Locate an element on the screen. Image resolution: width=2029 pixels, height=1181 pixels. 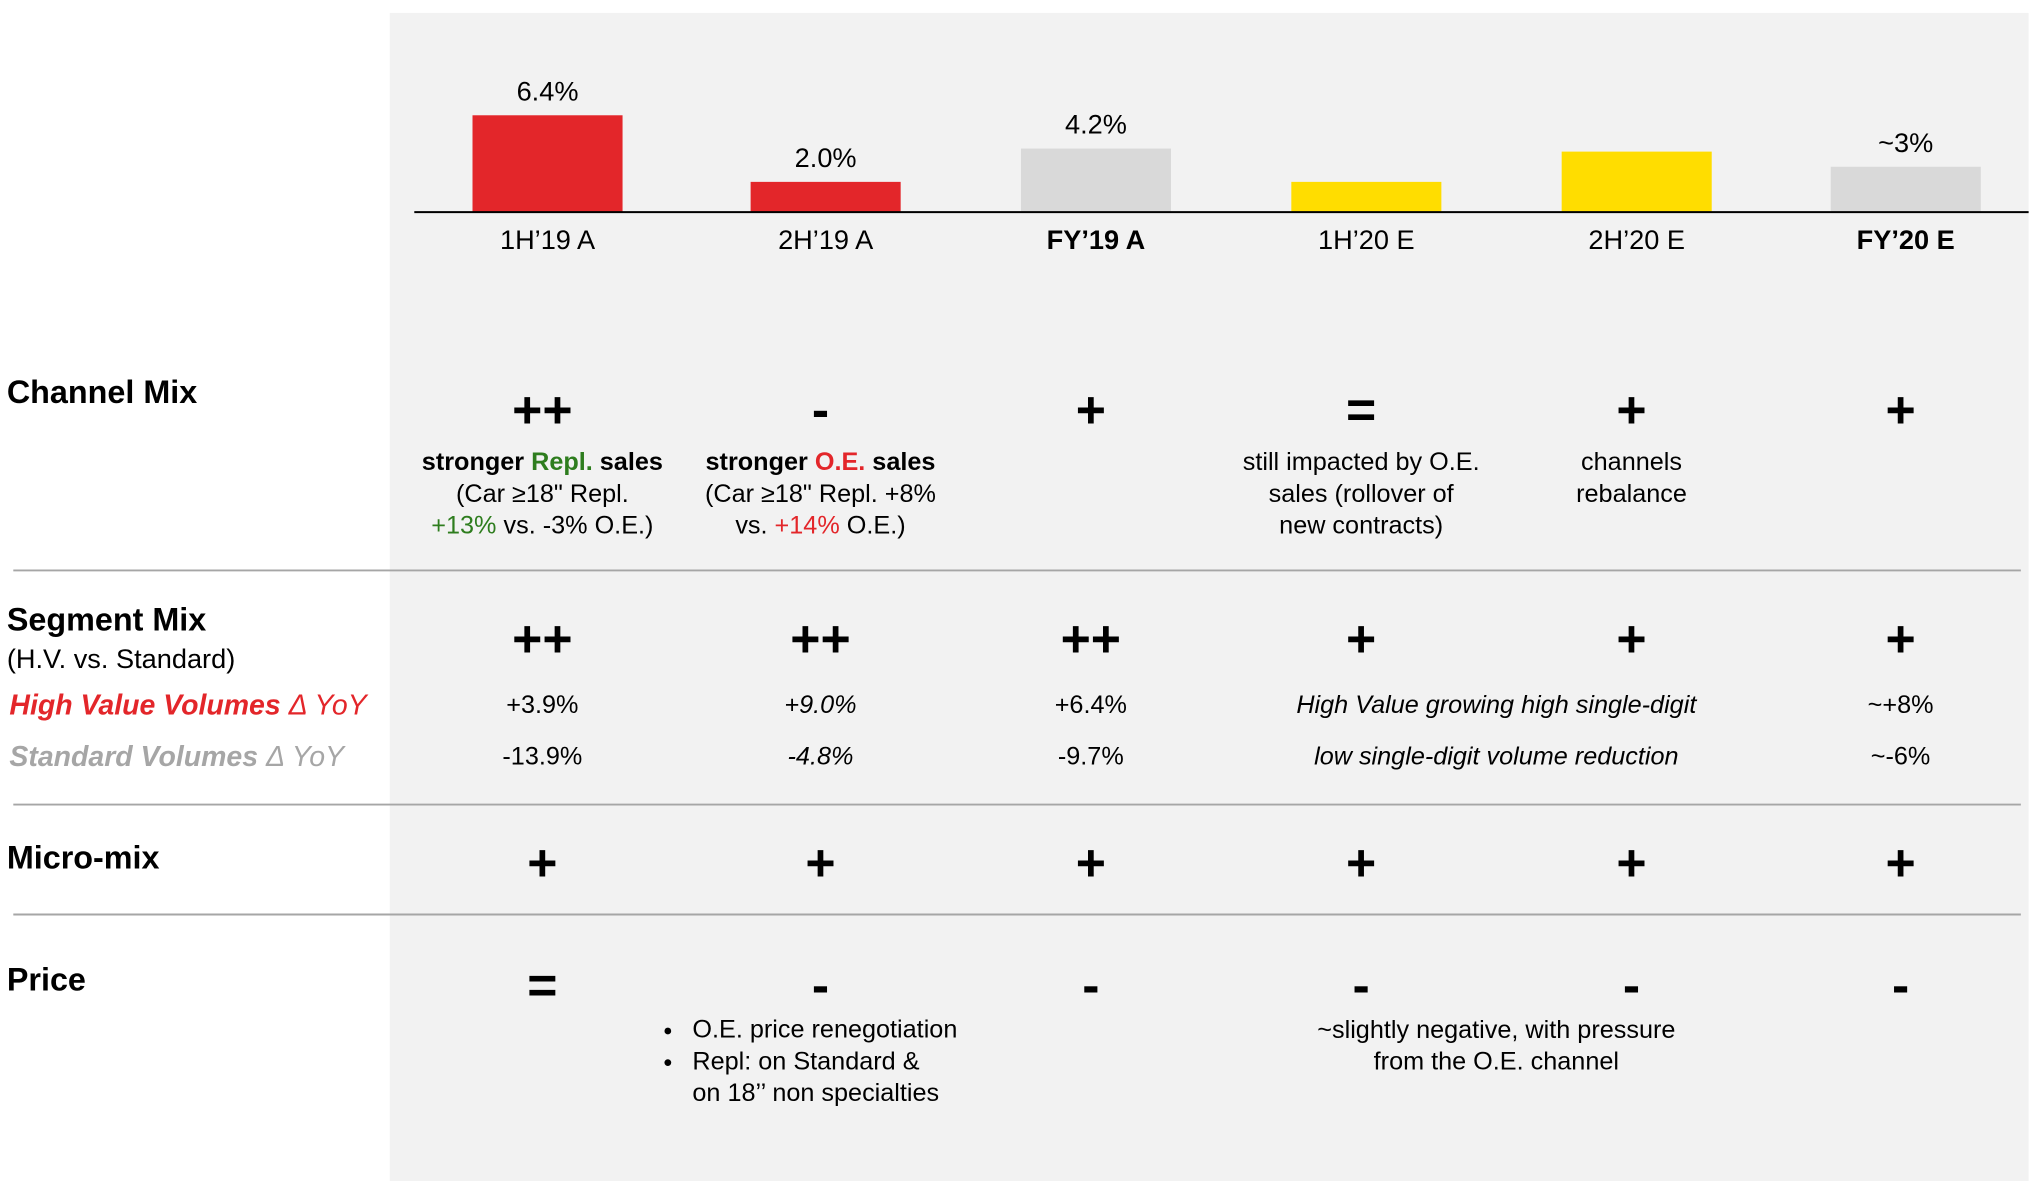
text-run: still impacted by O.E. is located at coordinates (1361, 462).